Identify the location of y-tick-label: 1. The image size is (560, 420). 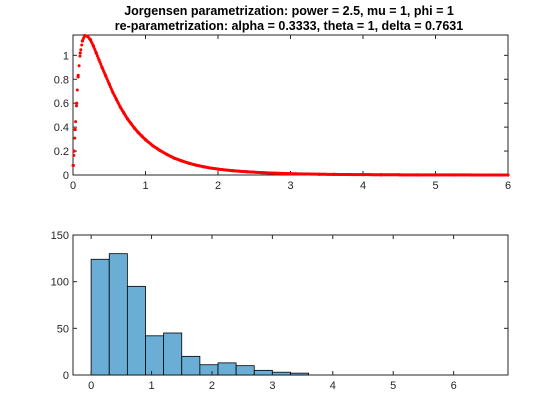
(66, 56).